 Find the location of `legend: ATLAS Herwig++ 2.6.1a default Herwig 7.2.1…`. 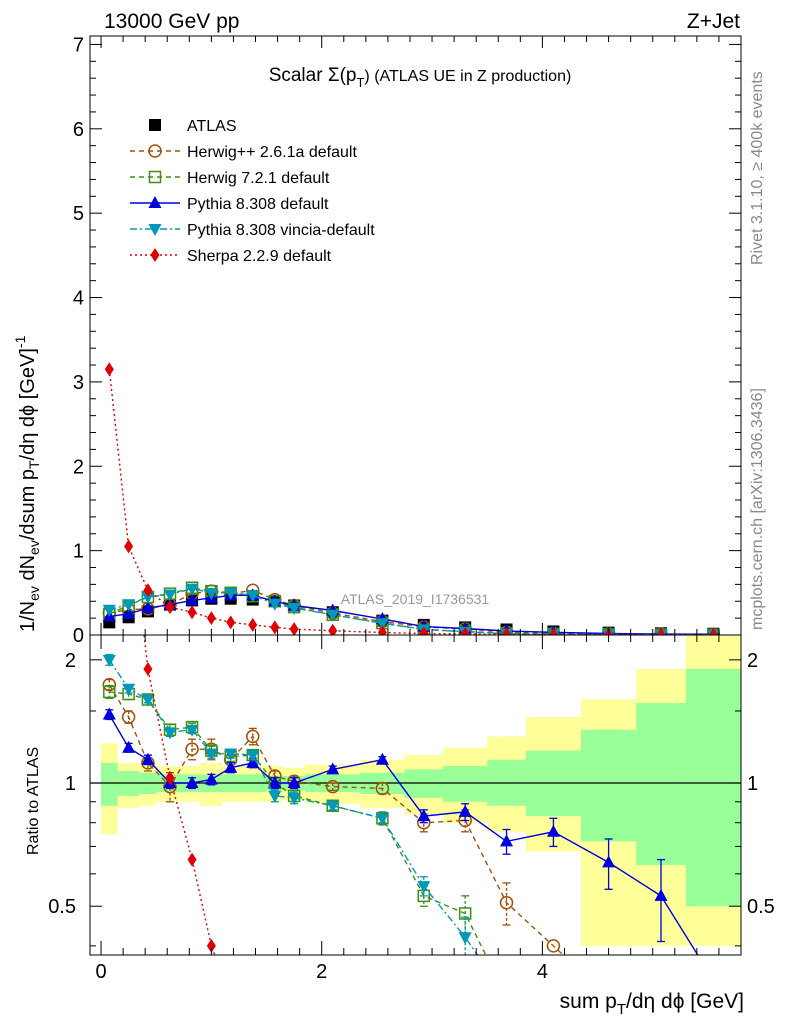

legend: ATLAS Herwig++ 2.6.1a default Herwig 7.2.1… is located at coordinates (252, 191).